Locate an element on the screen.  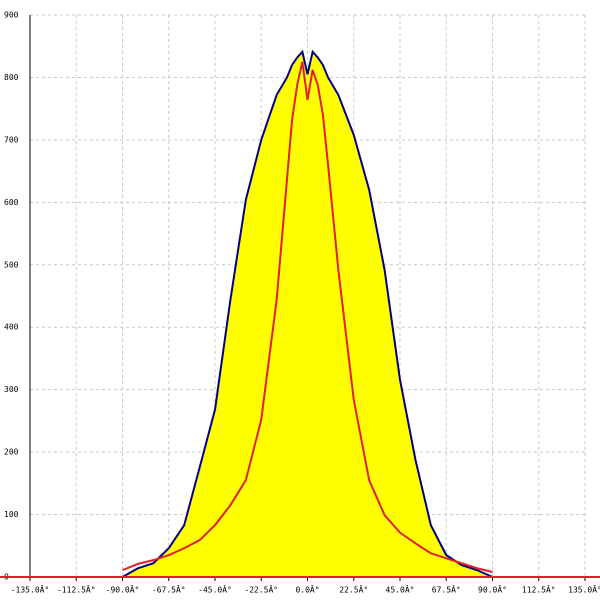
x-tick-label: 90.0Â° is located at coordinates (492, 589).